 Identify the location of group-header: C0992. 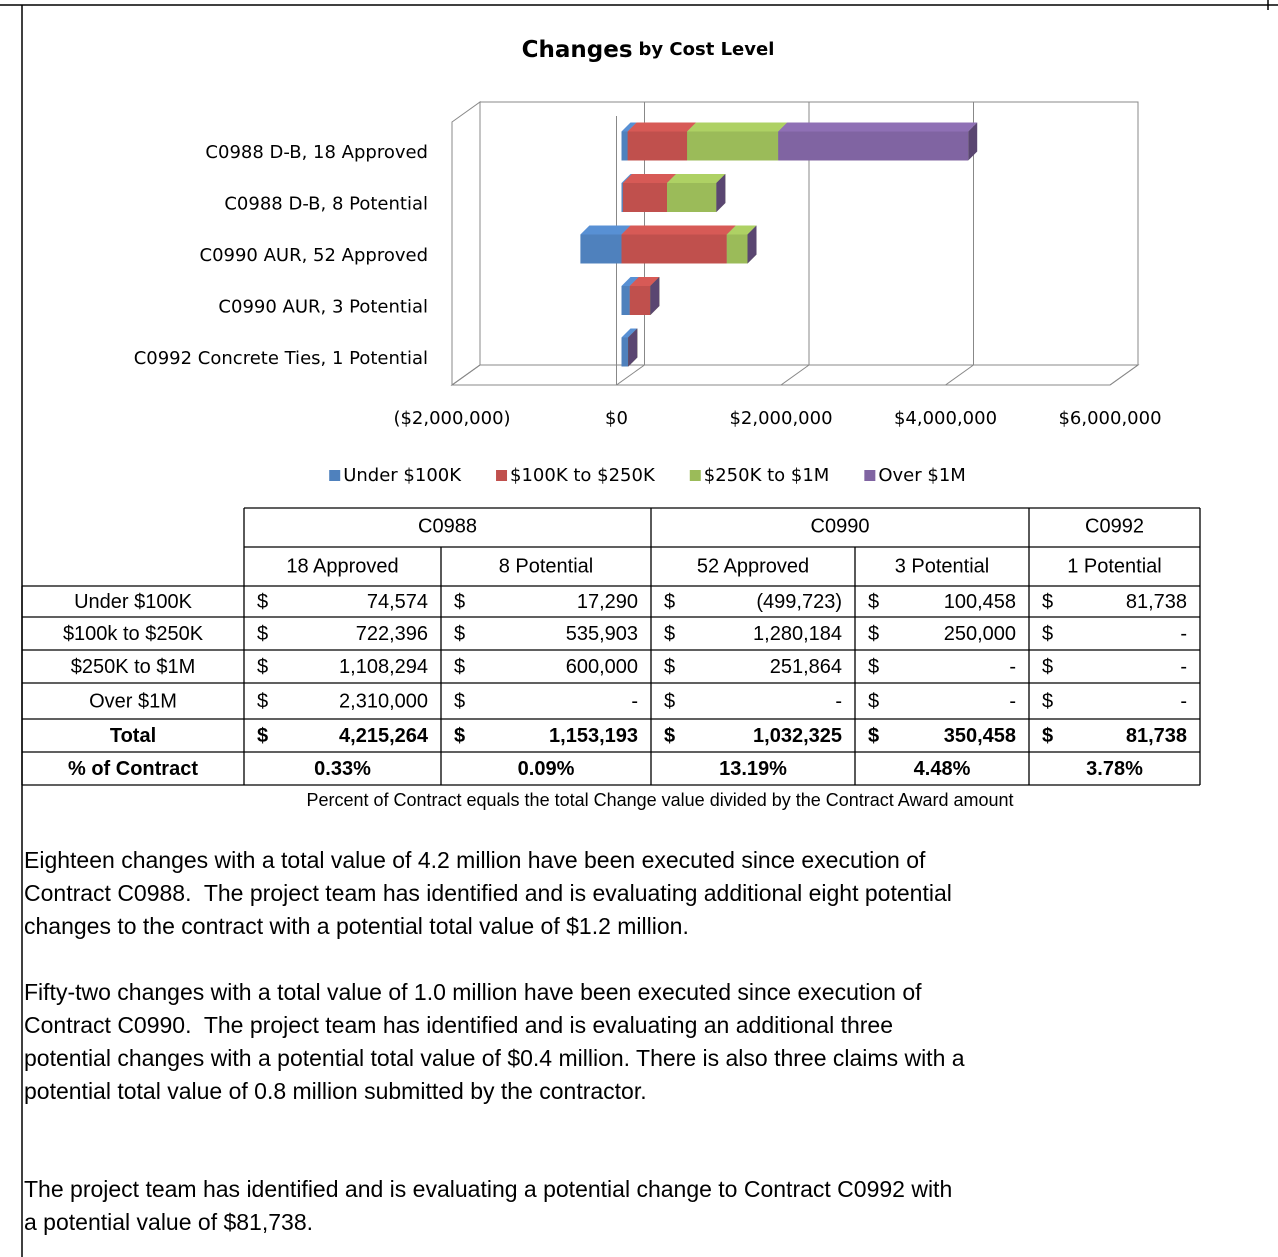
(1114, 526).